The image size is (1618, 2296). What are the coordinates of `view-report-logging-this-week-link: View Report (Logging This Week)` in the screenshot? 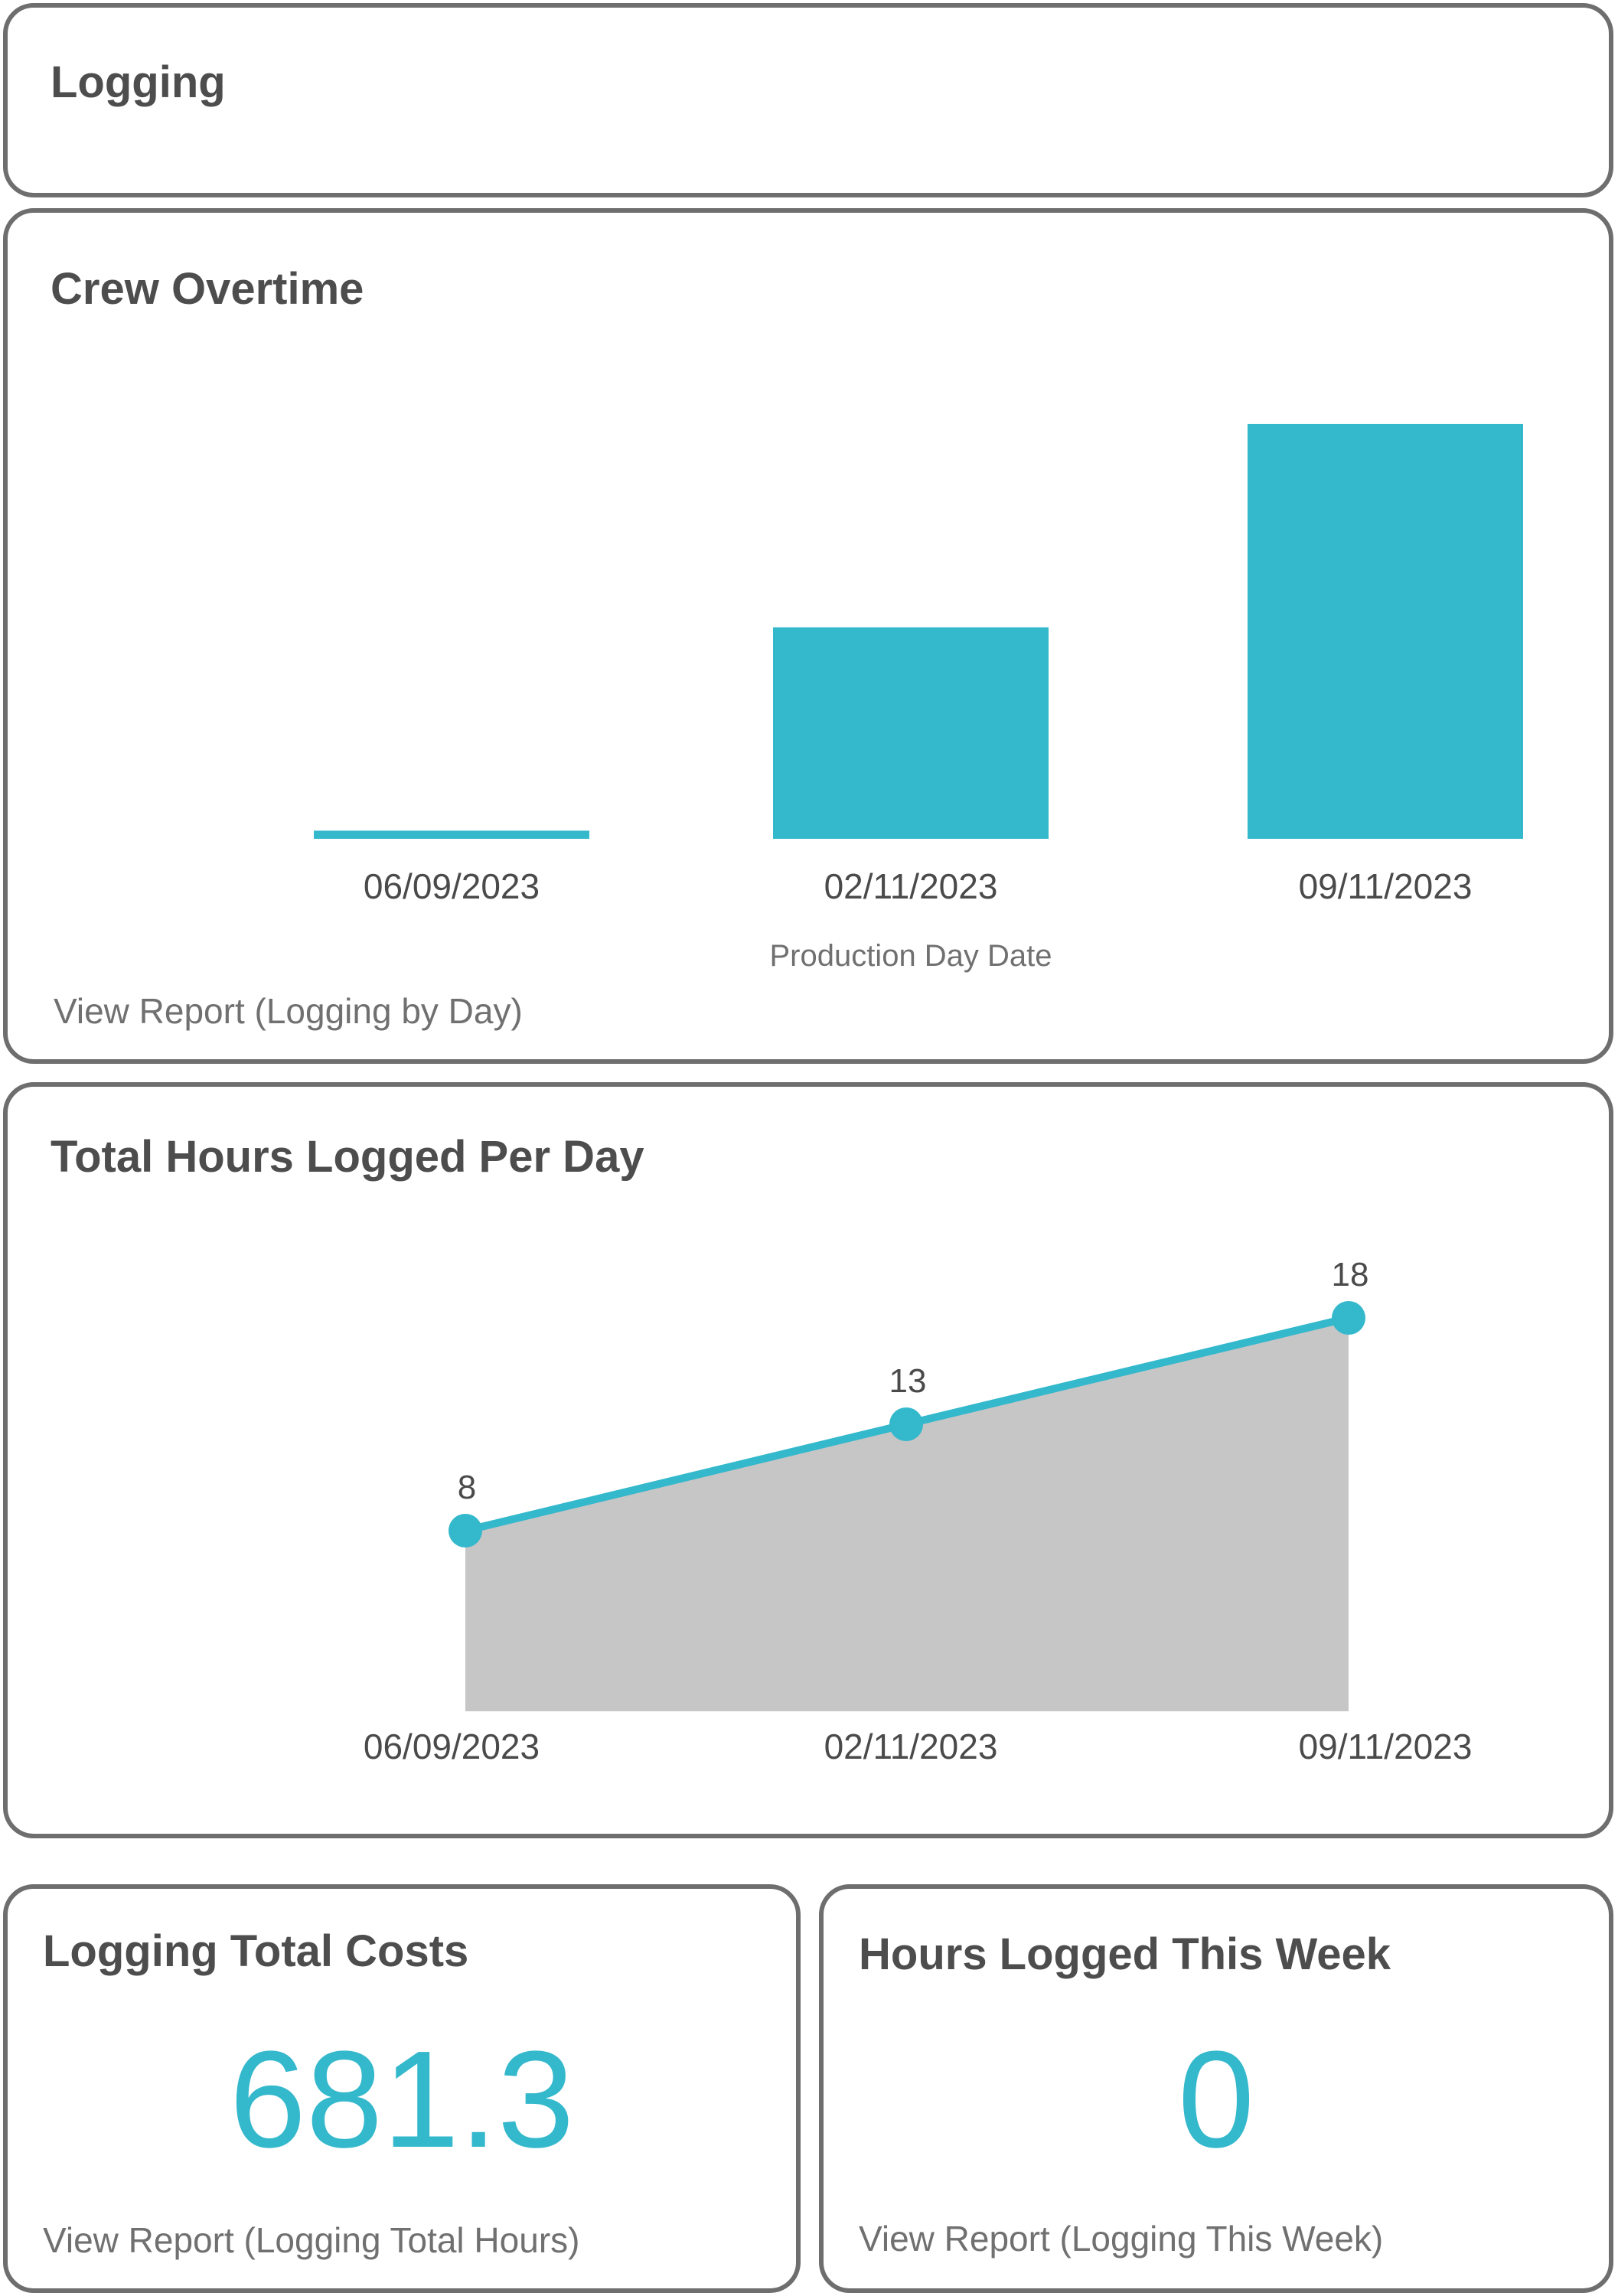 It's located at (1121, 2238).